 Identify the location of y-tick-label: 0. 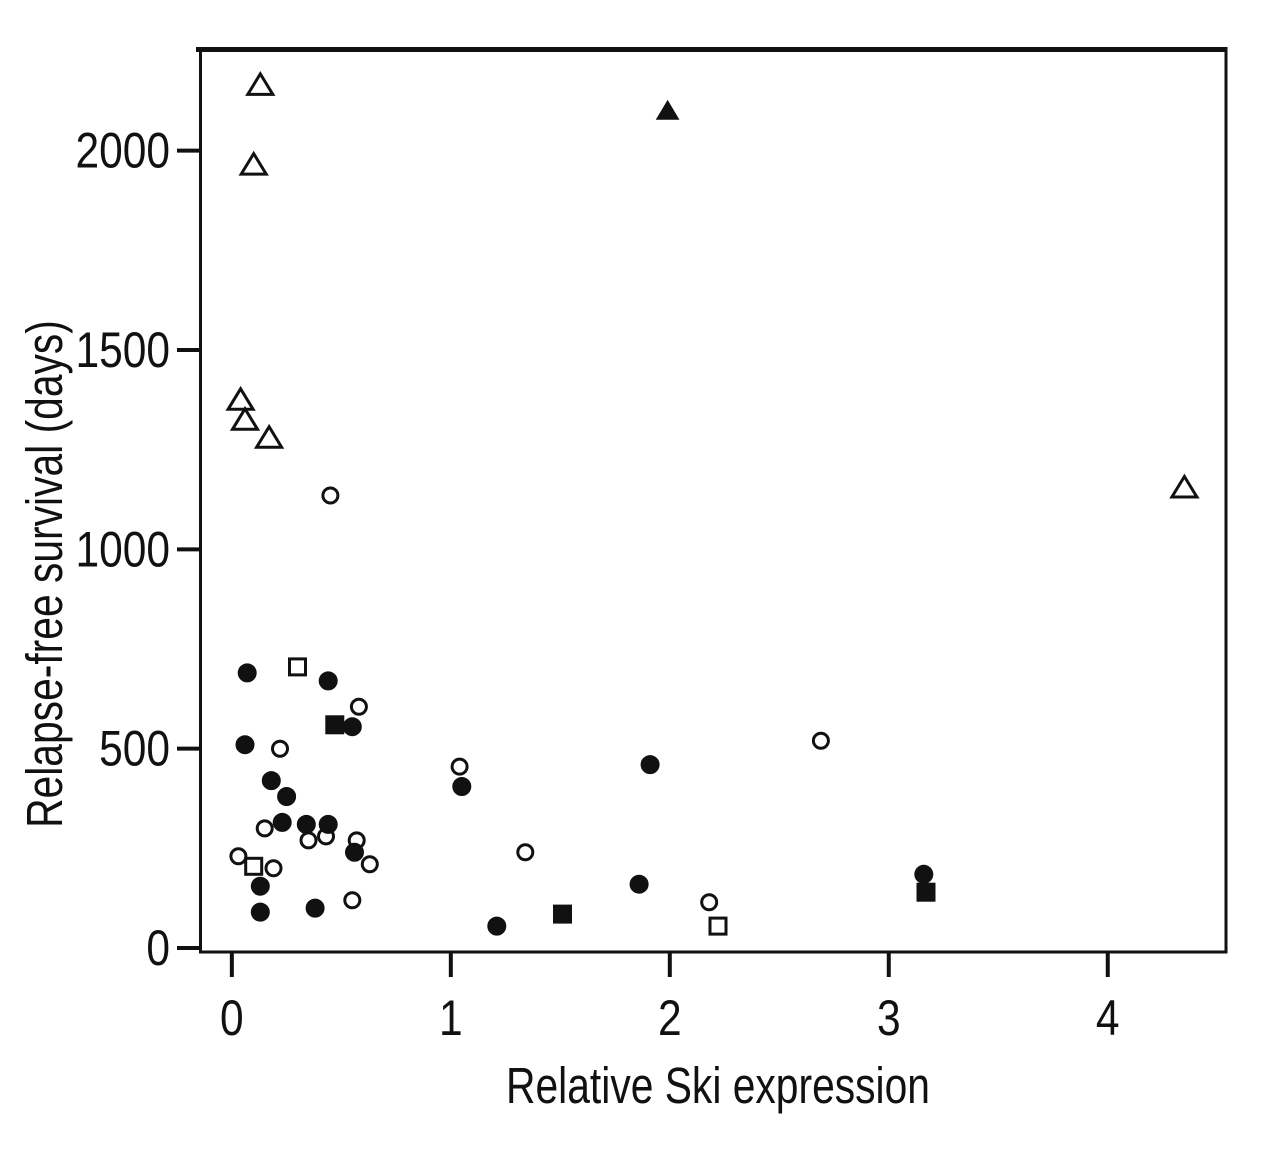
(158, 948).